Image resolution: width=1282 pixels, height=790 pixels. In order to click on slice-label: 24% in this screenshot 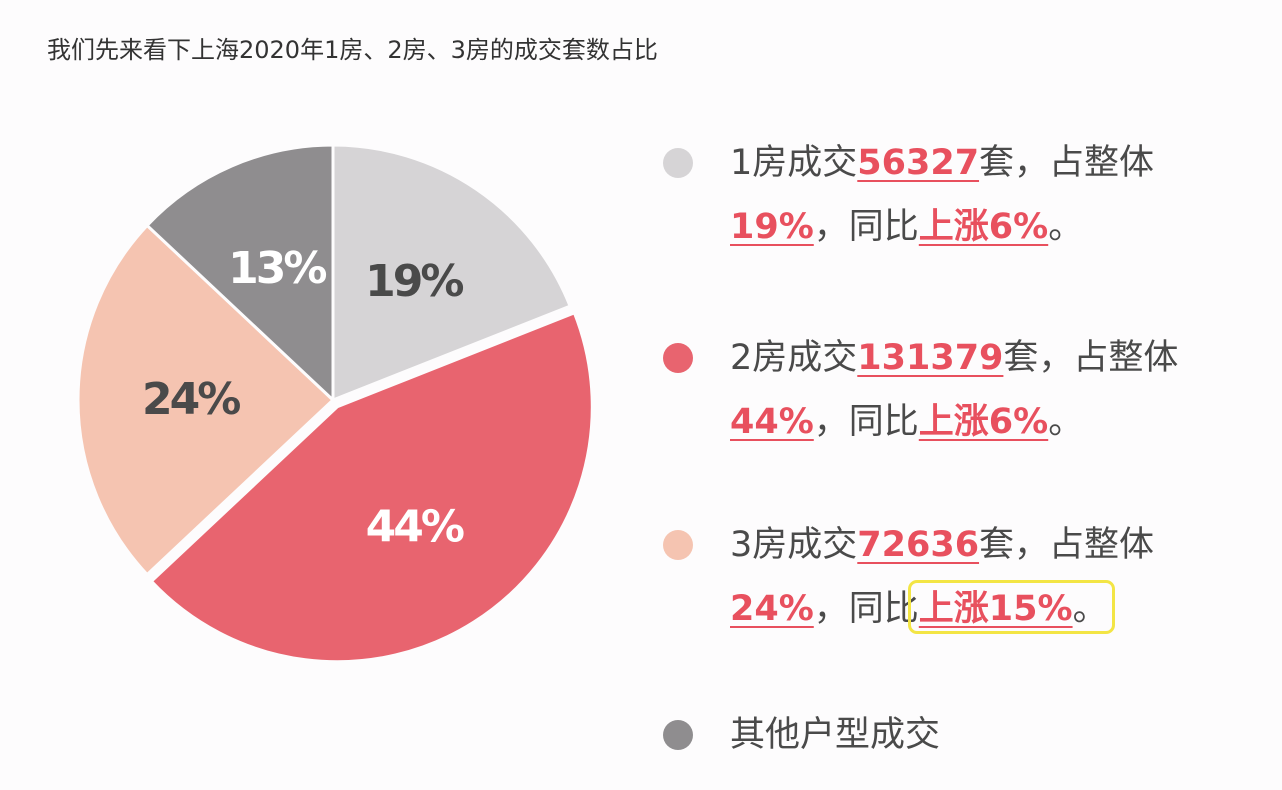, I will do `click(191, 399)`.